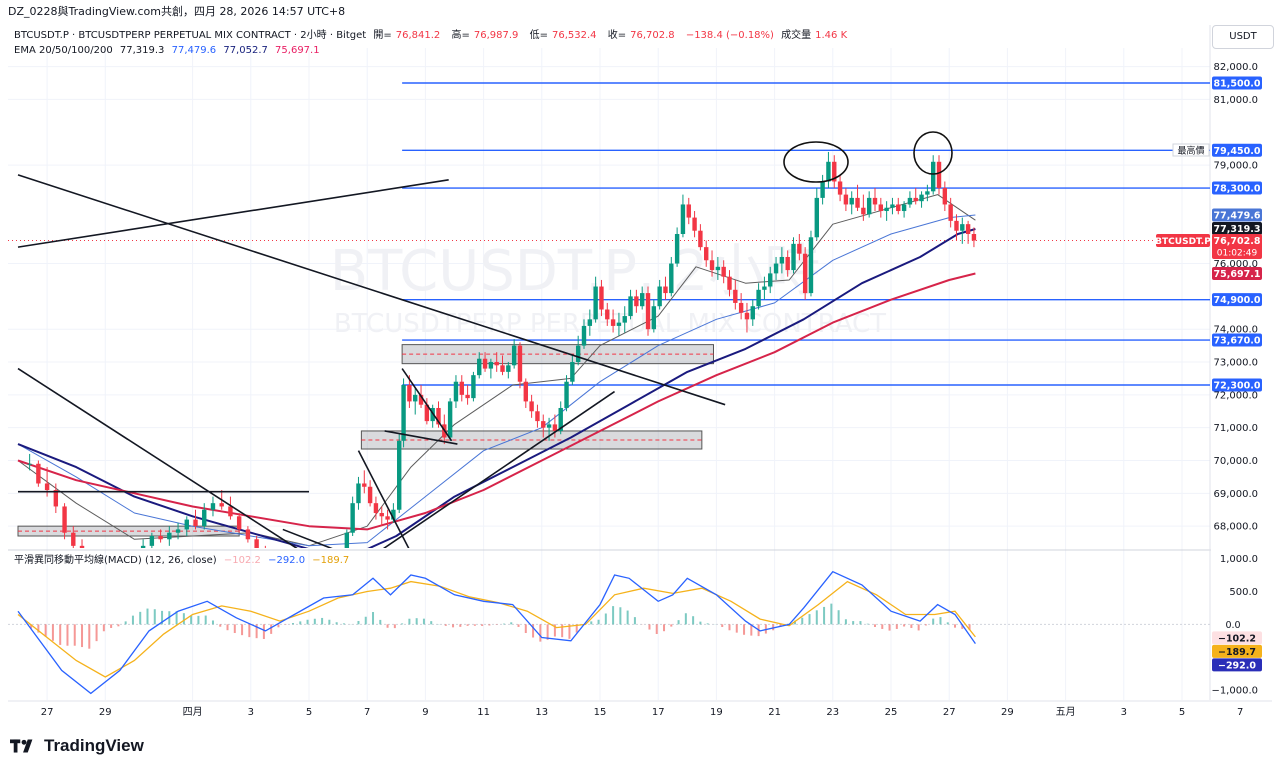 This screenshot has width=1280, height=772. What do you see at coordinates (1237, 253) in the screenshot?
I see `last-price-countdown: 01:02:49` at bounding box center [1237, 253].